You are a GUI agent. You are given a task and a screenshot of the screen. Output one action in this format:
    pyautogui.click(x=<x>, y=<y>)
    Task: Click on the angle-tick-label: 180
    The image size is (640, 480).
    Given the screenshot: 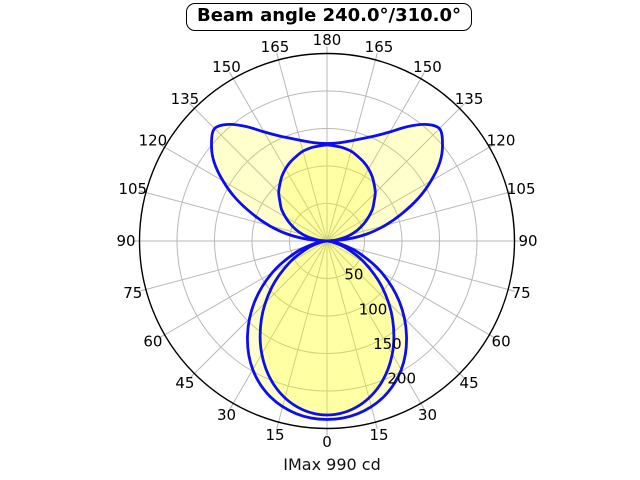 What is the action you would take?
    pyautogui.click(x=327, y=40)
    